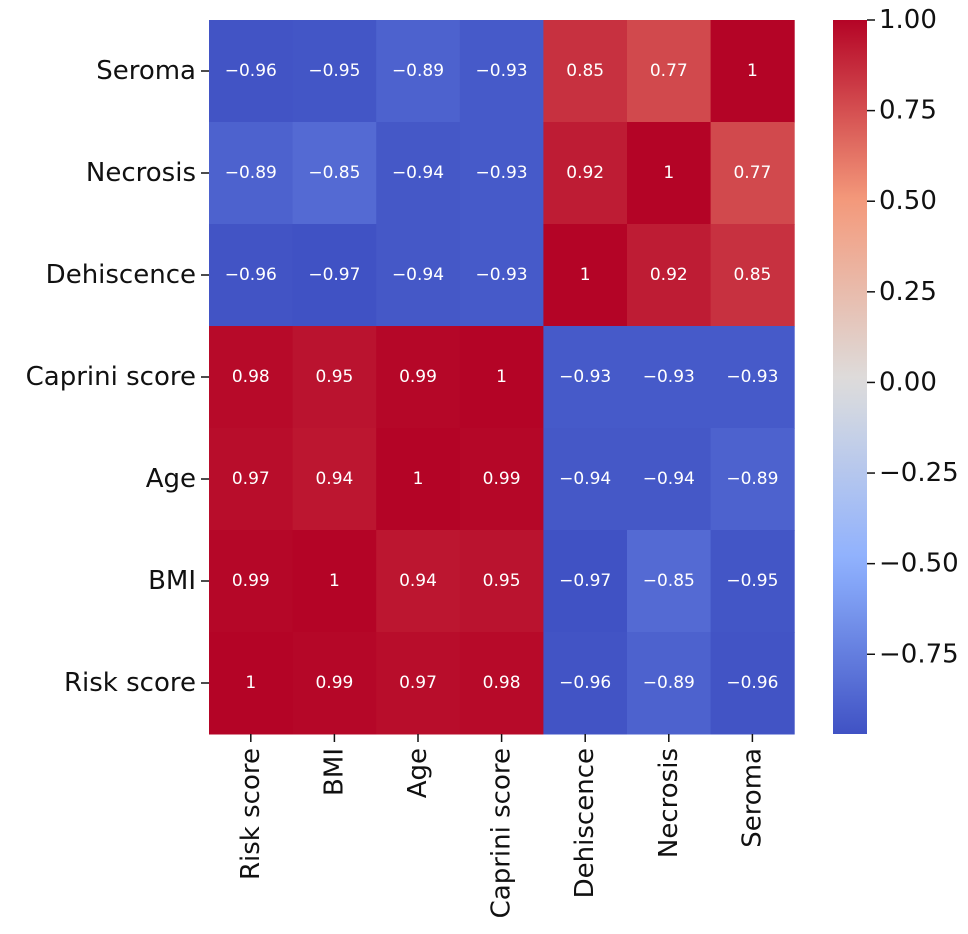 Image resolution: width=968 pixels, height=934 pixels. I want to click on colorbar: 1.00 0.75 0.50 0.25 0.00 −0.25 −0.50 −0.75, so click(896, 369).